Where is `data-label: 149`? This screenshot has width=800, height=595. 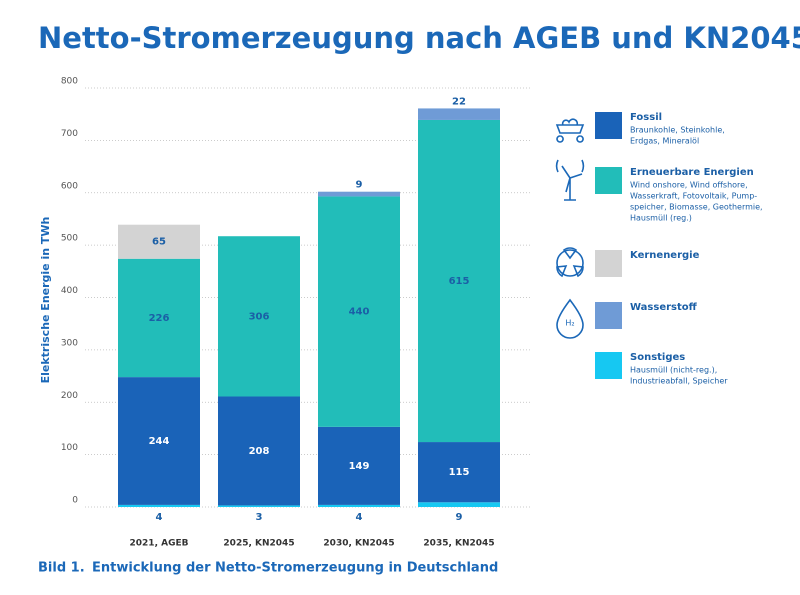
data-label: 149 is located at coordinates (359, 466).